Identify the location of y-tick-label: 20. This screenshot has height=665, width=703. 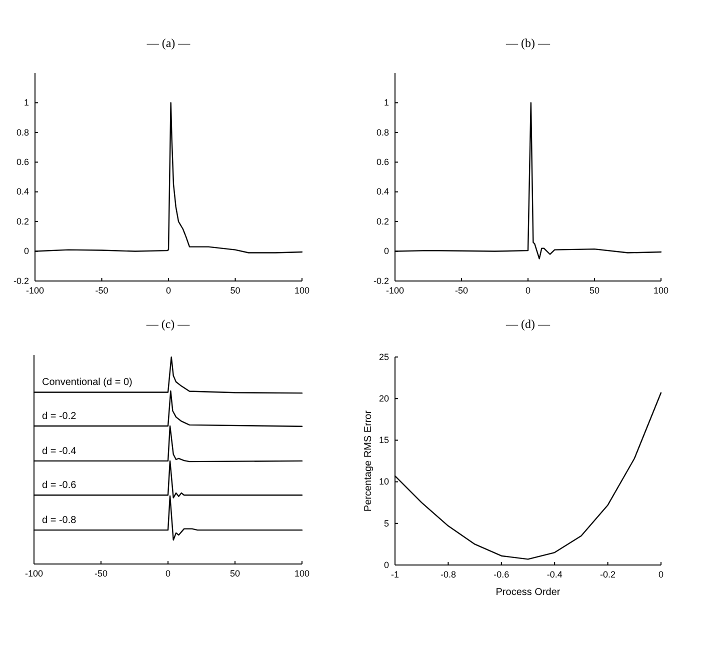
(383, 398).